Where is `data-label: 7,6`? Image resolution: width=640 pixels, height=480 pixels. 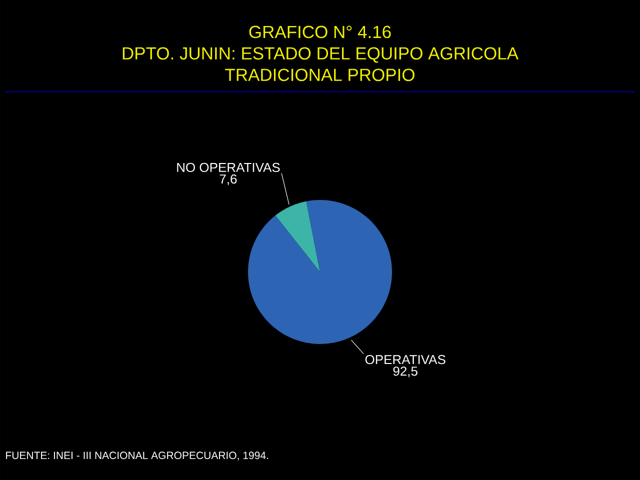 data-label: 7,6 is located at coordinates (228, 180).